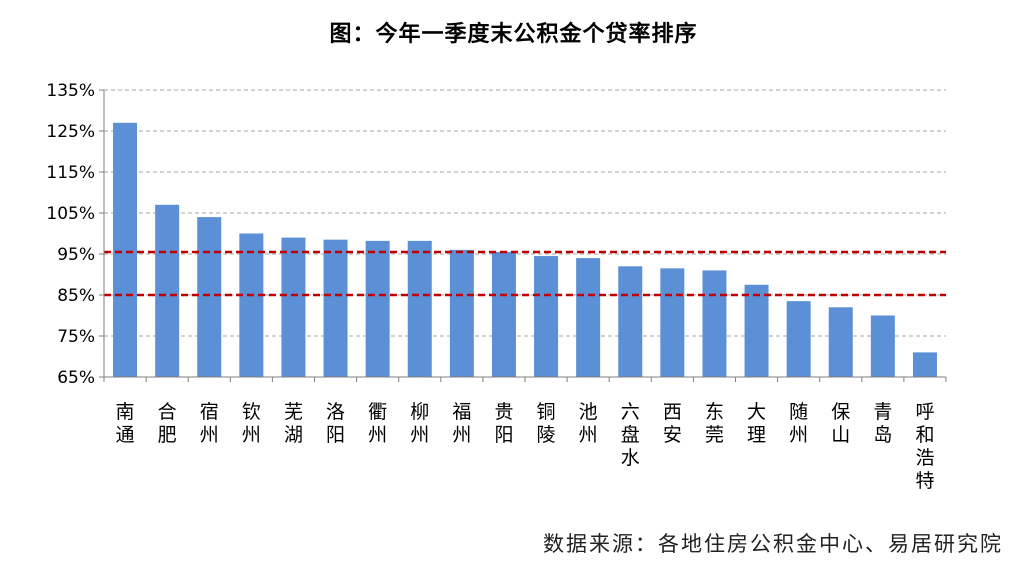 The height and width of the screenshot is (570, 1027). I want to click on x-tick-label: 青岛, so click(882, 423).